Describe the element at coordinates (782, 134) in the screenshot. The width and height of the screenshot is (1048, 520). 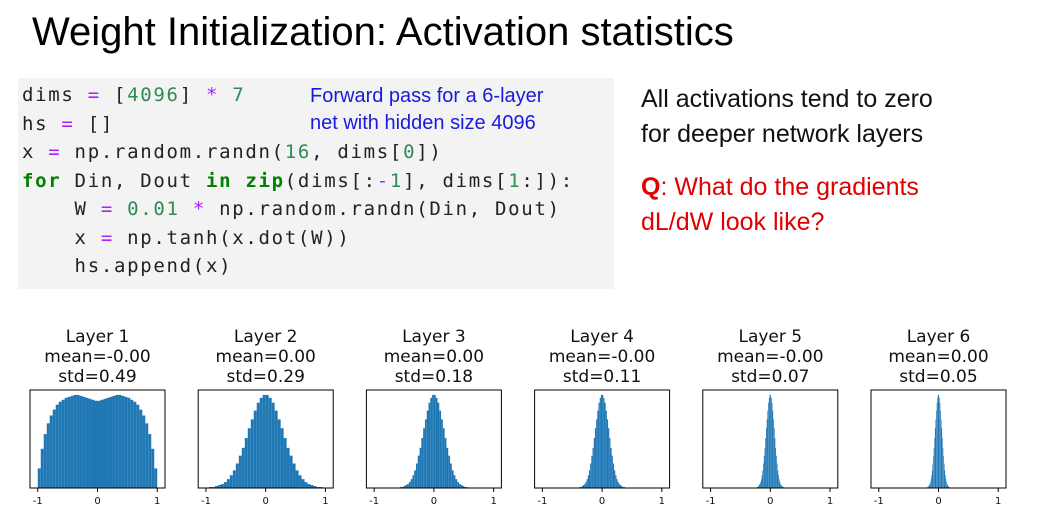
I see `note: for deeper network layers` at that location.